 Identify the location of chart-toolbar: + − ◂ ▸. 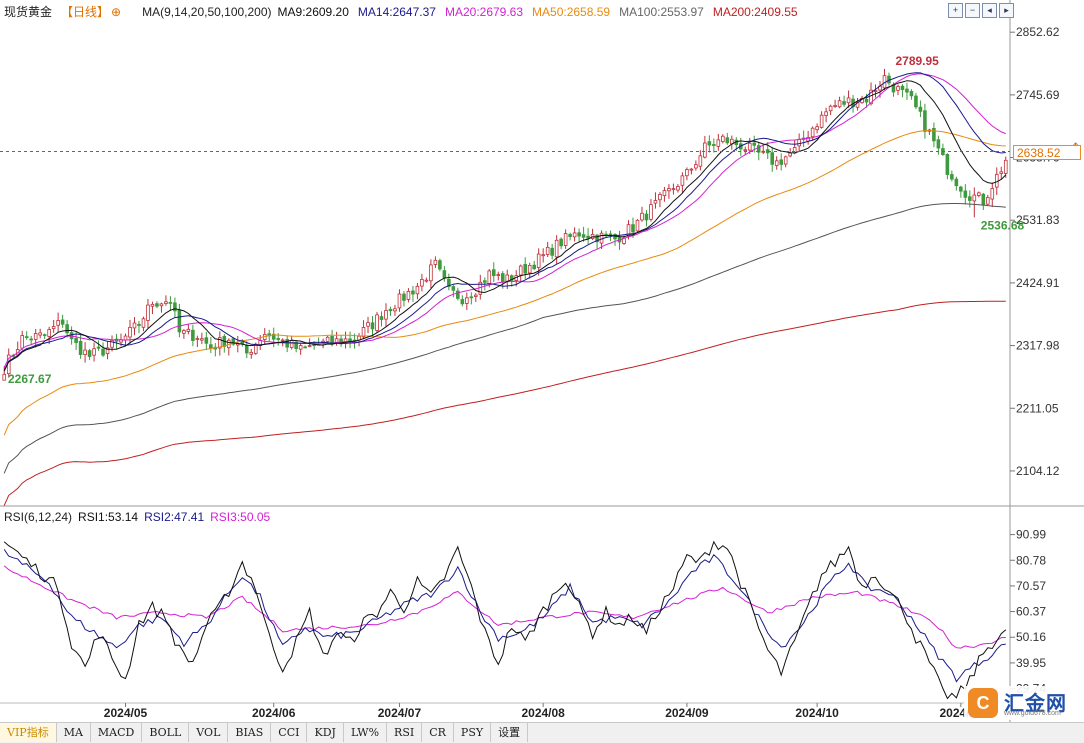
(982, 11).